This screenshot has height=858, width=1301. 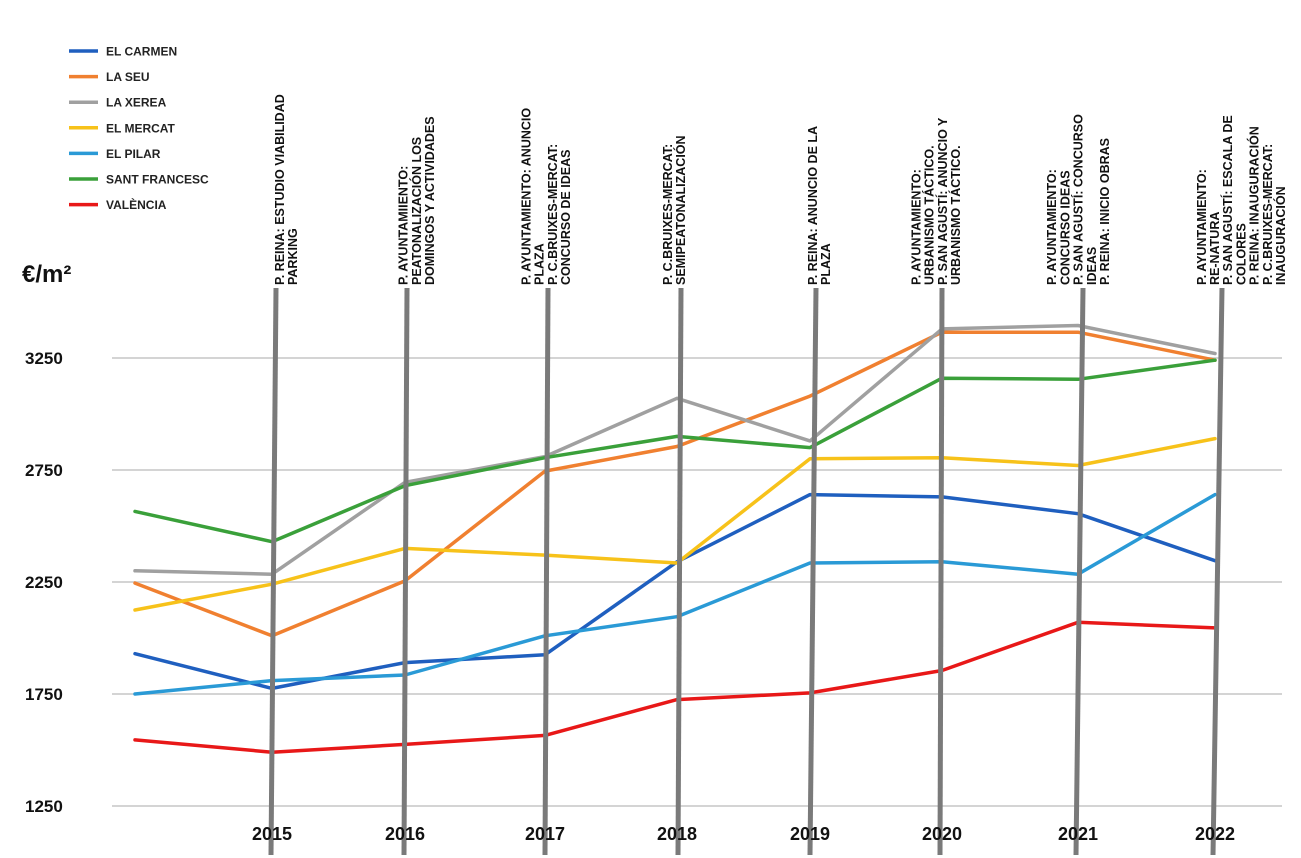 What do you see at coordinates (44, 358) in the screenshot?
I see `y-tick-label: 3250` at bounding box center [44, 358].